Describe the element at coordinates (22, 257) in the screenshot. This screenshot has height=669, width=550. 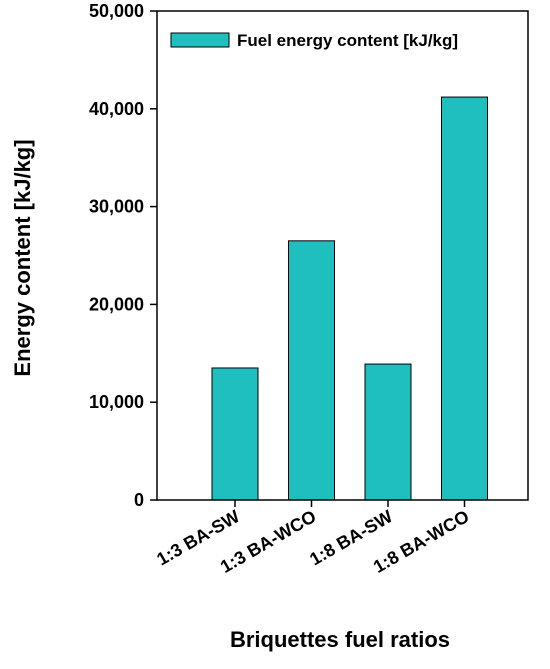
I see `y-axis-title: Energy content [kJ/kg]` at that location.